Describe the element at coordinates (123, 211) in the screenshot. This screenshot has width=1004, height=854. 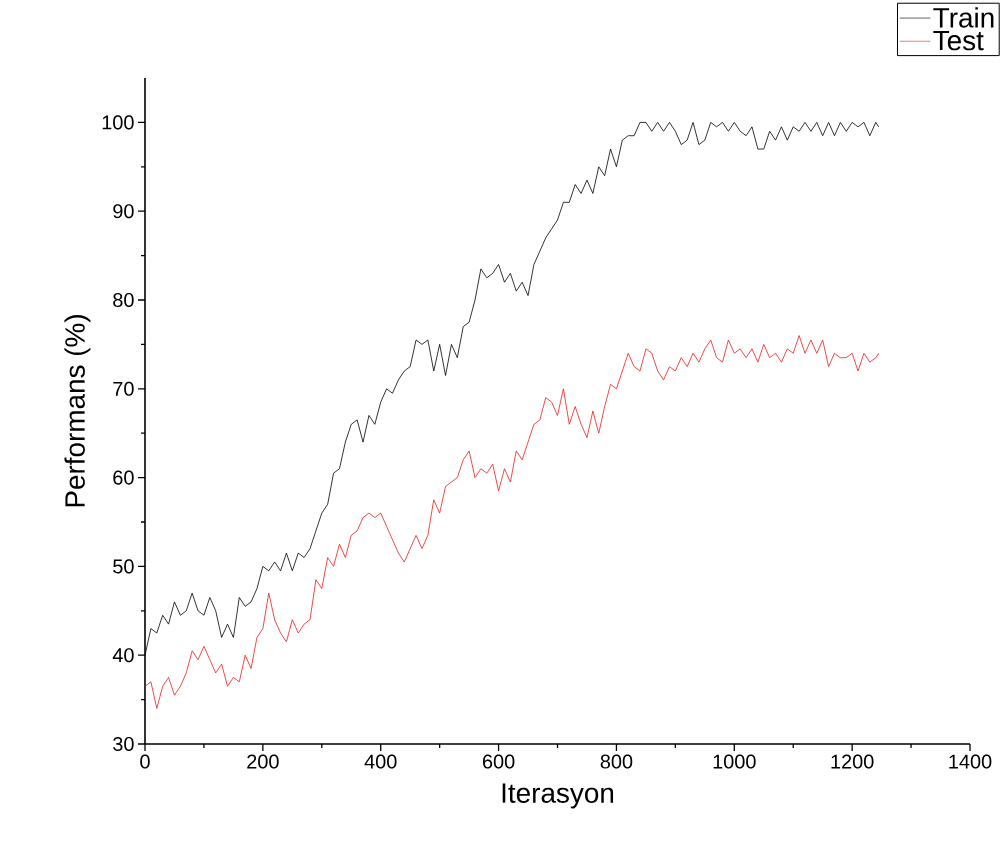
I see `y-tick-label: 90` at that location.